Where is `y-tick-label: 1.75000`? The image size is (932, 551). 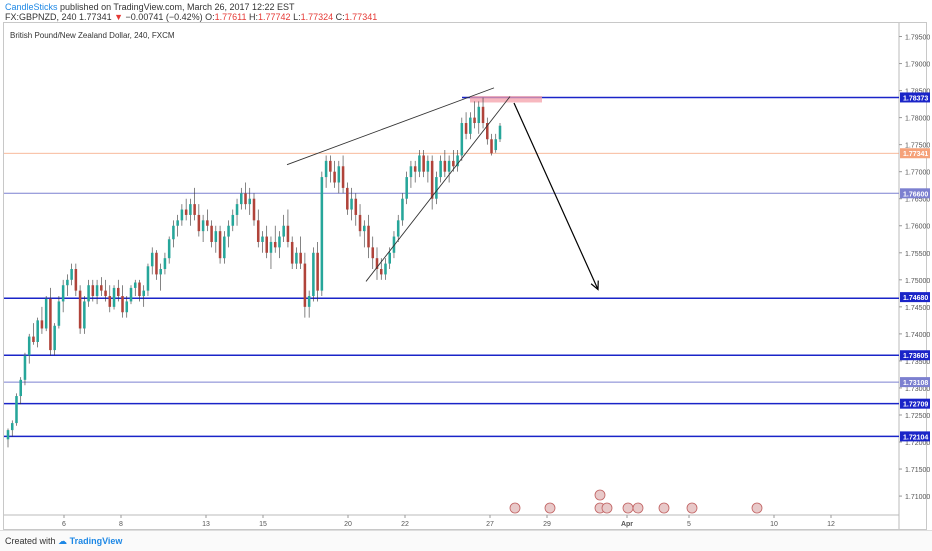
y-tick-label: 1.75000 is located at coordinates (917, 281).